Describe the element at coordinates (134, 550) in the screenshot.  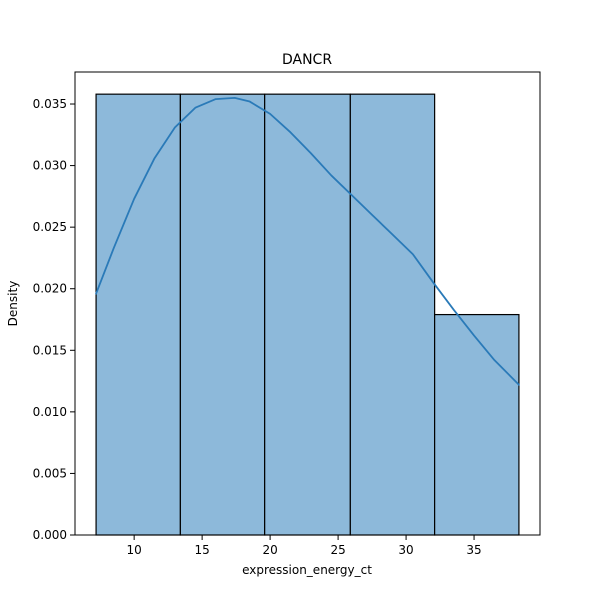
I see `x-tick-label: 10` at that location.